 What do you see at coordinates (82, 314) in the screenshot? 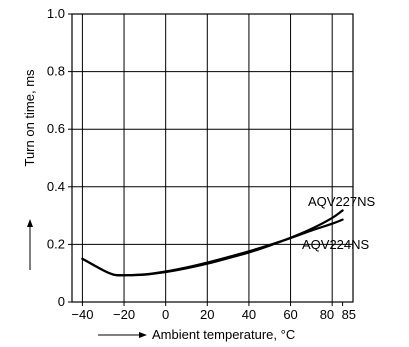
I see `x-tick-label: −40` at bounding box center [82, 314].